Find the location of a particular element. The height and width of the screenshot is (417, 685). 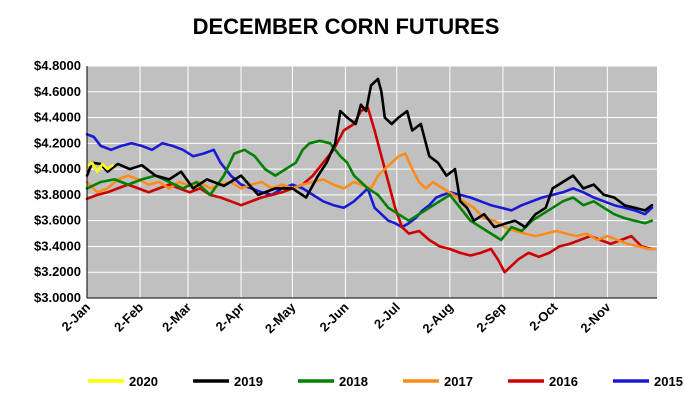

y-tick-label: $3.0000 is located at coordinates (57, 297).